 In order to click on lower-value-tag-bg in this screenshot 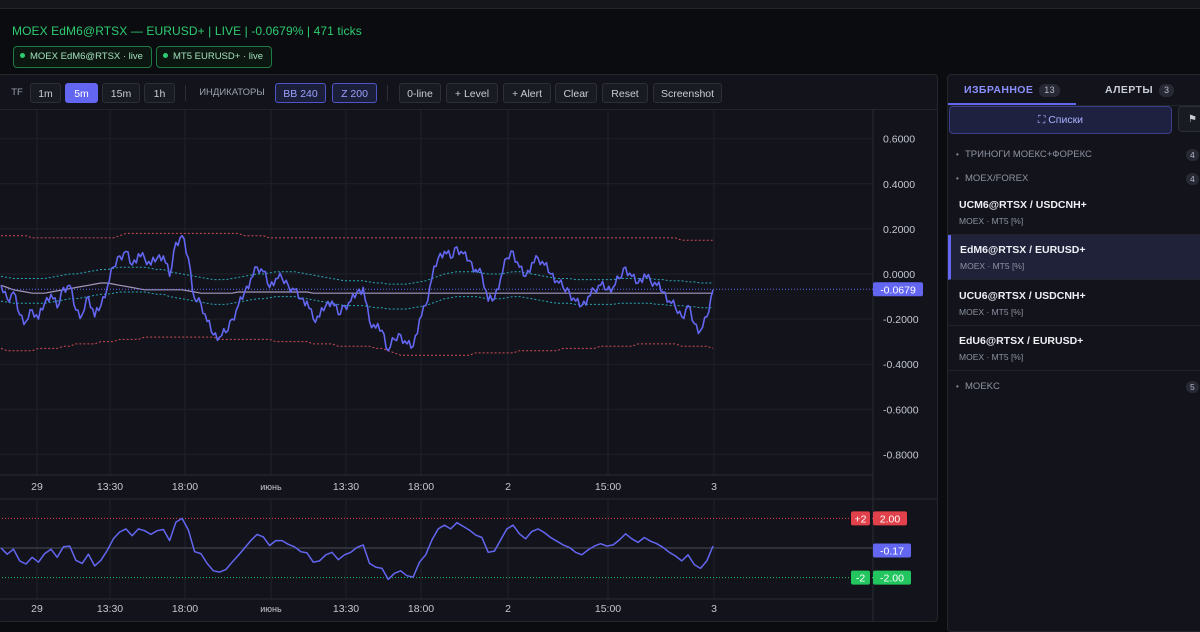, I will do `click(892, 577)`.